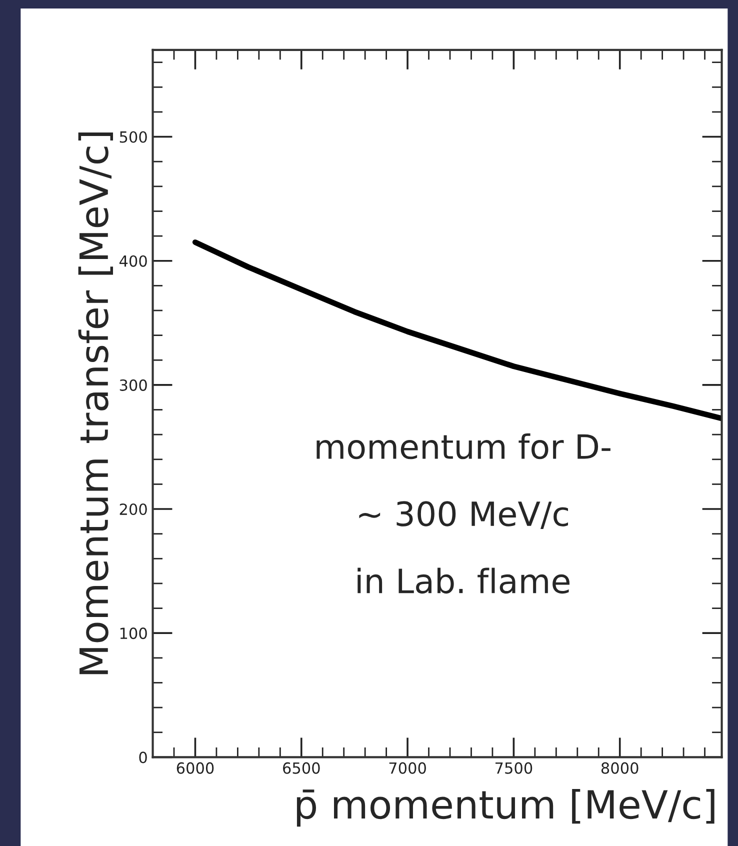  I want to click on y-tick-label: 400, so click(133, 261).